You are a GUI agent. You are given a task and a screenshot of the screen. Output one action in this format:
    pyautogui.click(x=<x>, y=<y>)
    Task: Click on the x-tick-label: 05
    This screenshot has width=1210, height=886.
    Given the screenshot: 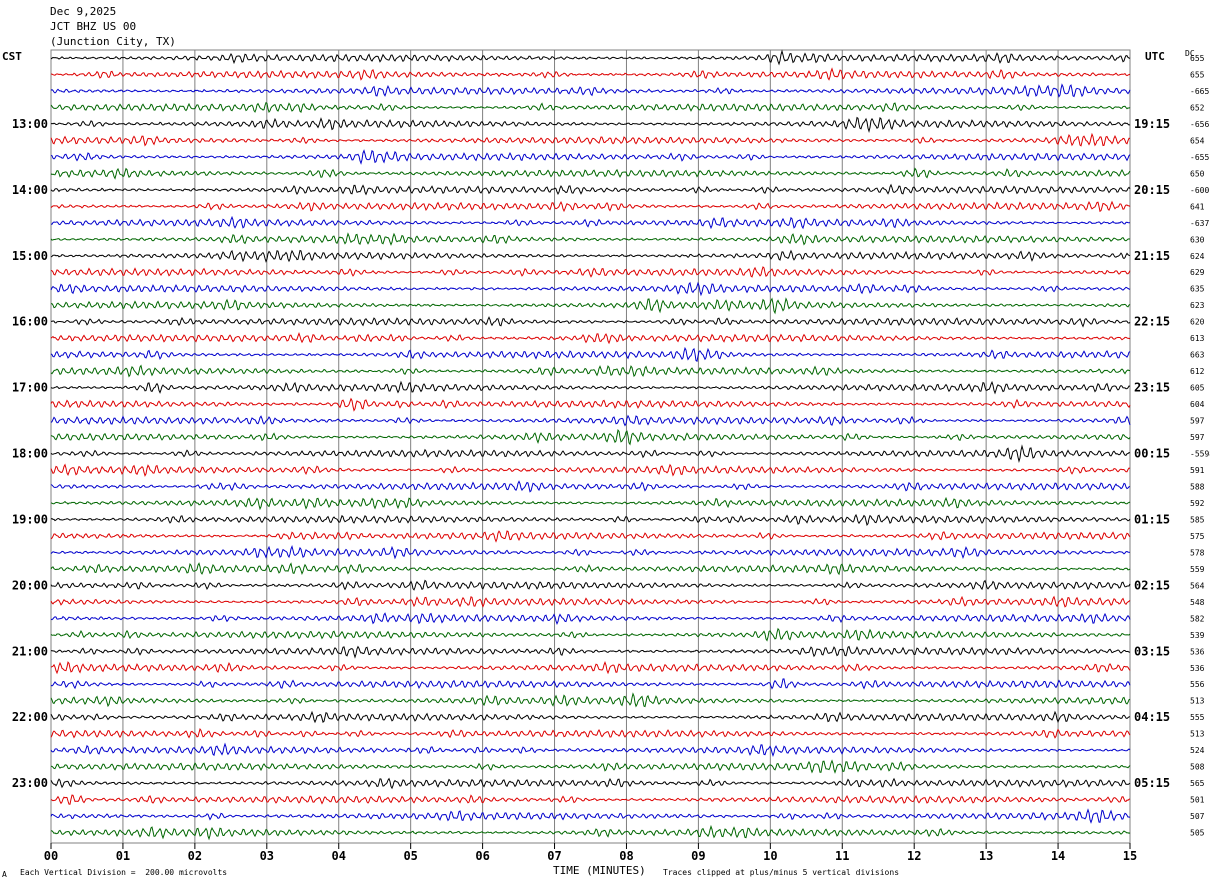 What is the action you would take?
    pyautogui.click(x=410, y=856)
    